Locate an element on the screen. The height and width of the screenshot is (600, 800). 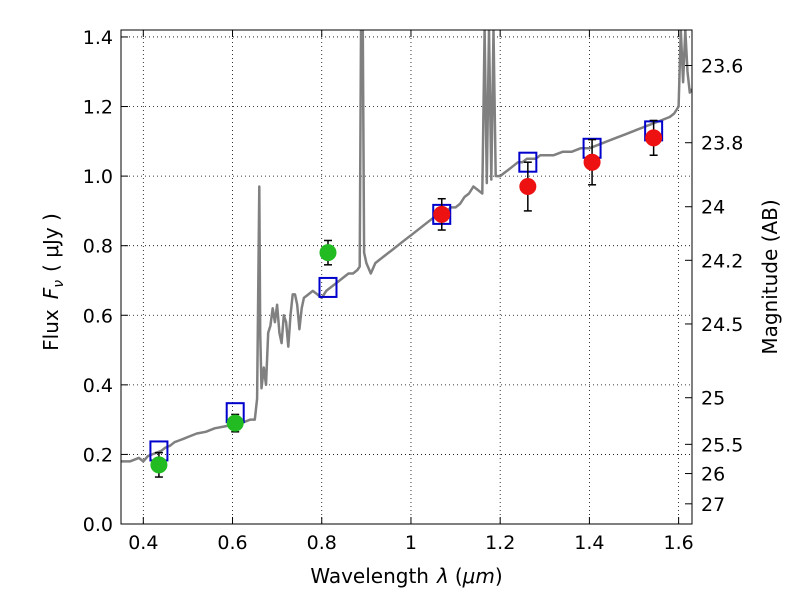
right-axis-tick-label: 23.6 is located at coordinates (722, 66).